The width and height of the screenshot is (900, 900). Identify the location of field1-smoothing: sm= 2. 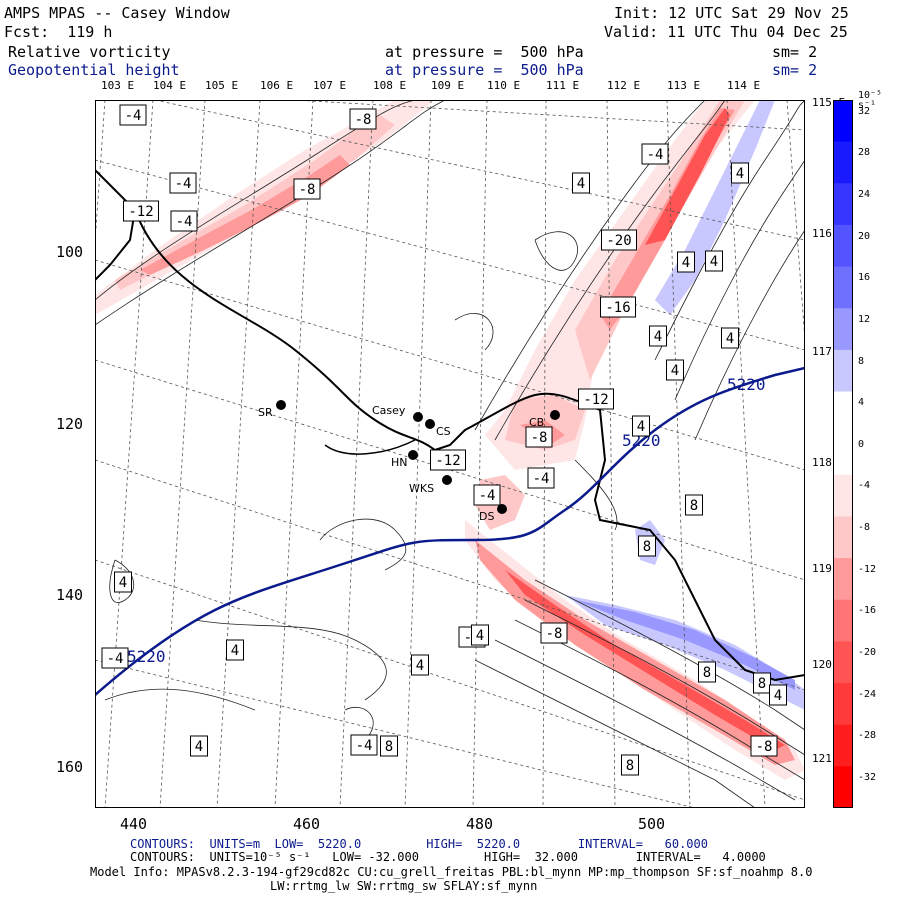
(795, 52).